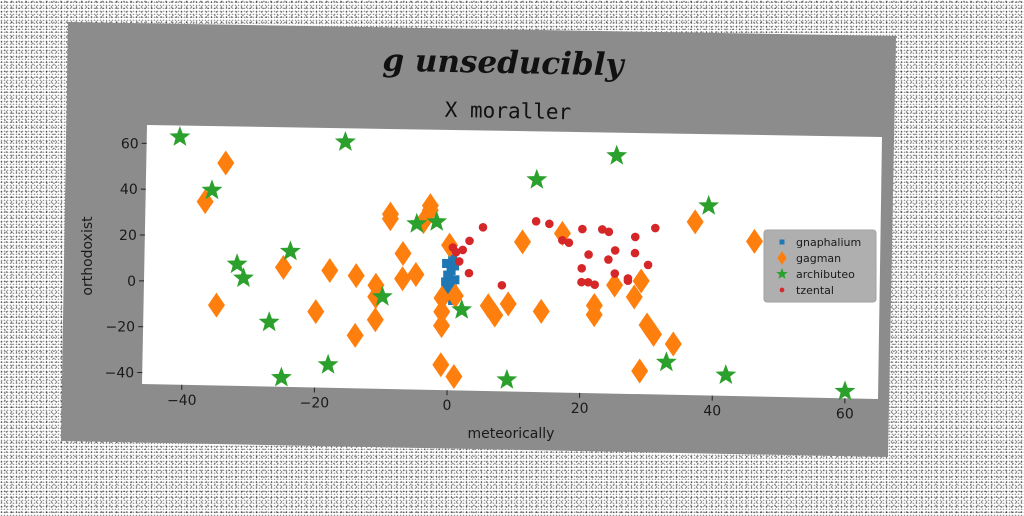 The height and width of the screenshot is (516, 1024). Describe the element at coordinates (845, 414) in the screenshot. I see `x-tick-label: 60` at that location.